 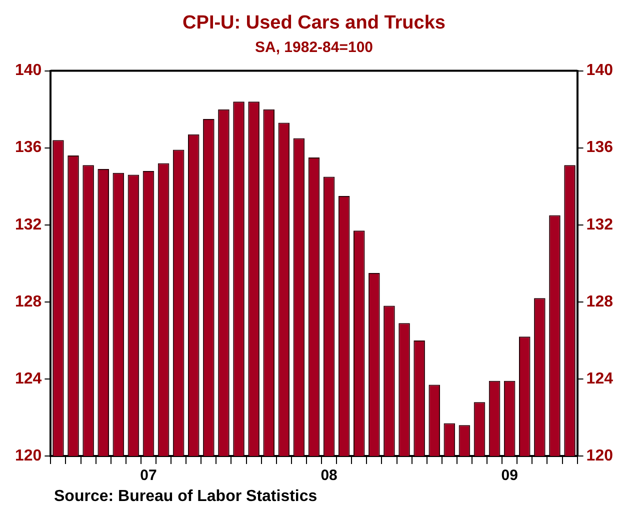 I want to click on y-tick-label: 128, so click(x=28, y=301).